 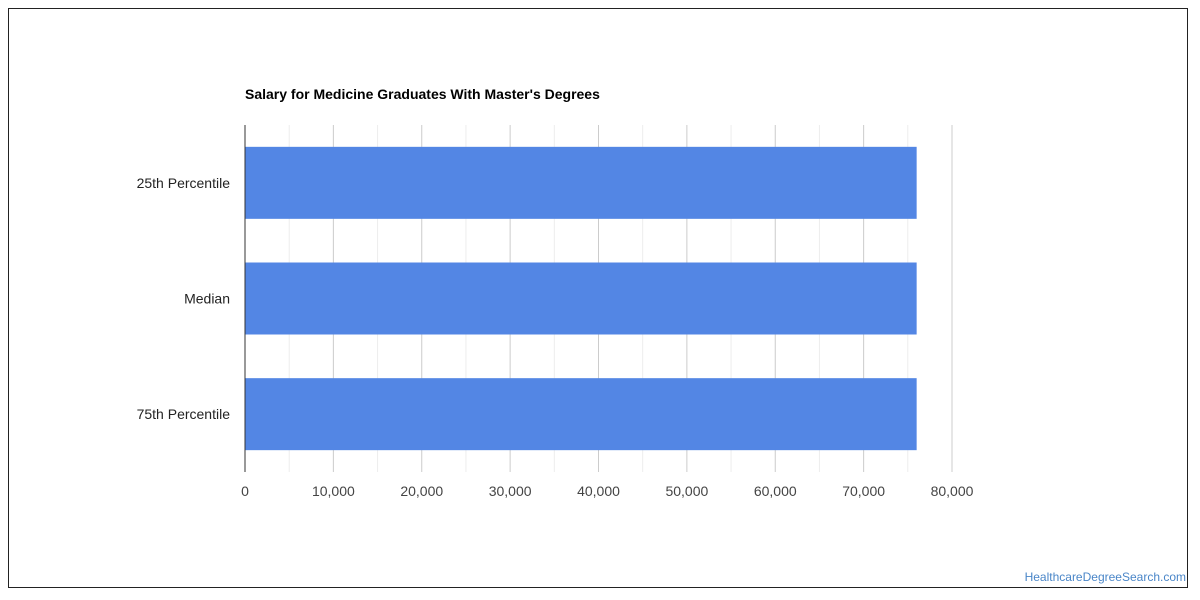 I want to click on x-tick-label: 70,000, so click(x=863, y=491).